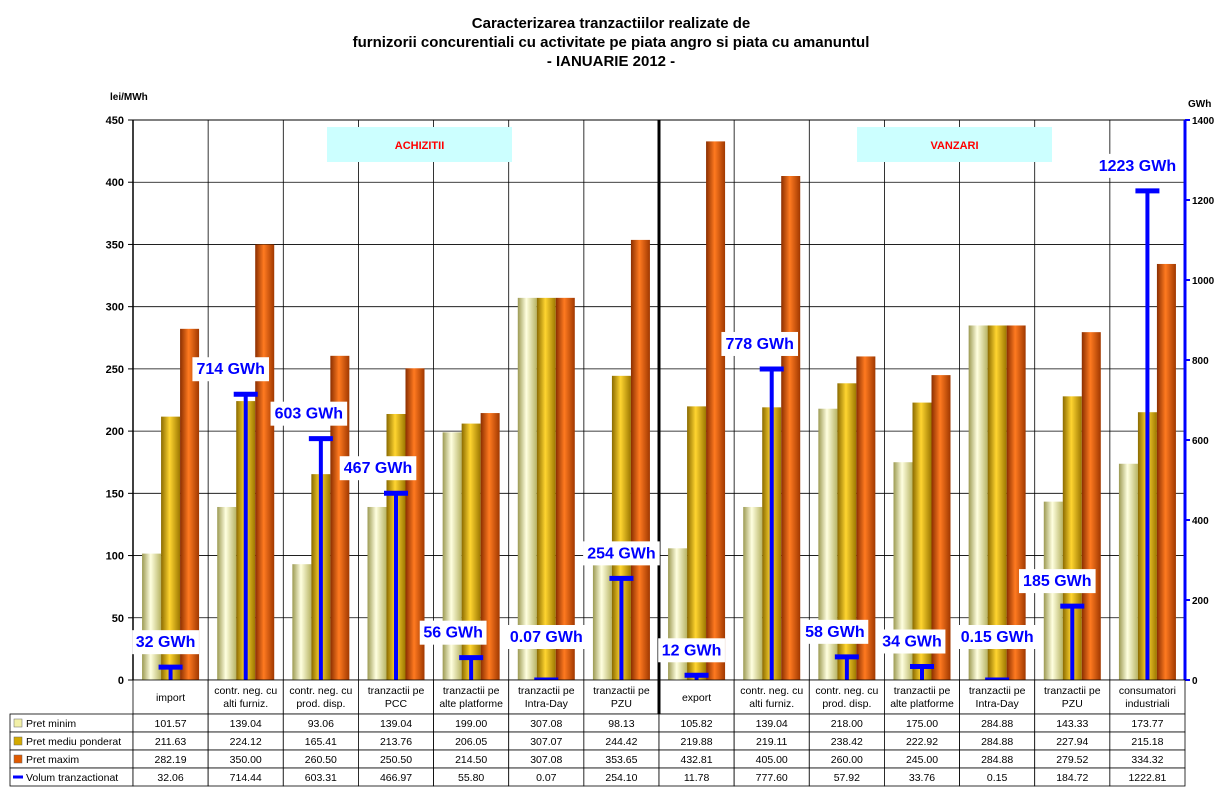 Image resolution: width=1222 pixels, height=794 pixels. Describe the element at coordinates (321, 742) in the screenshot. I see `data-cell-value: 165.41` at that location.